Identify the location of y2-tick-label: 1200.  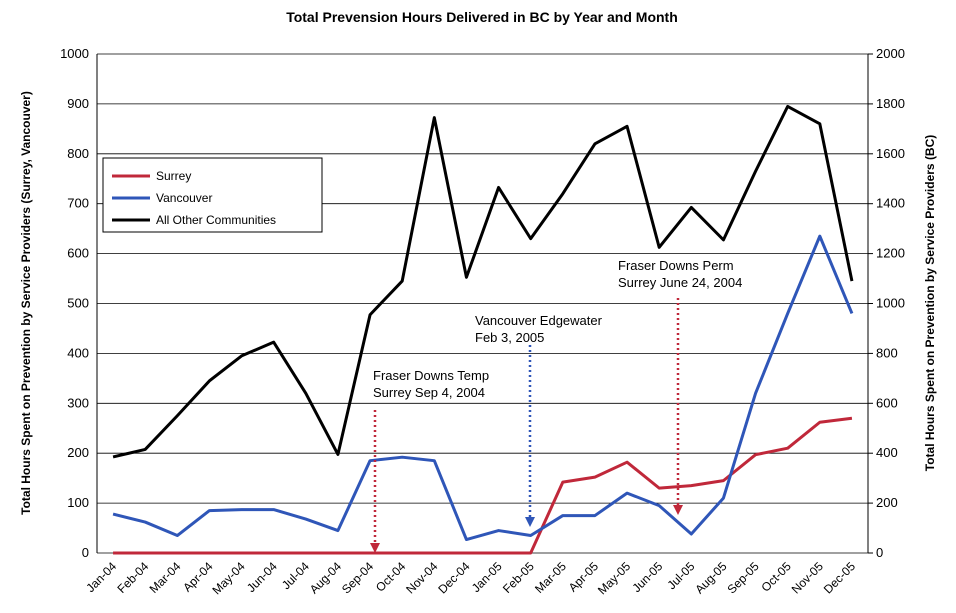
(890, 253).